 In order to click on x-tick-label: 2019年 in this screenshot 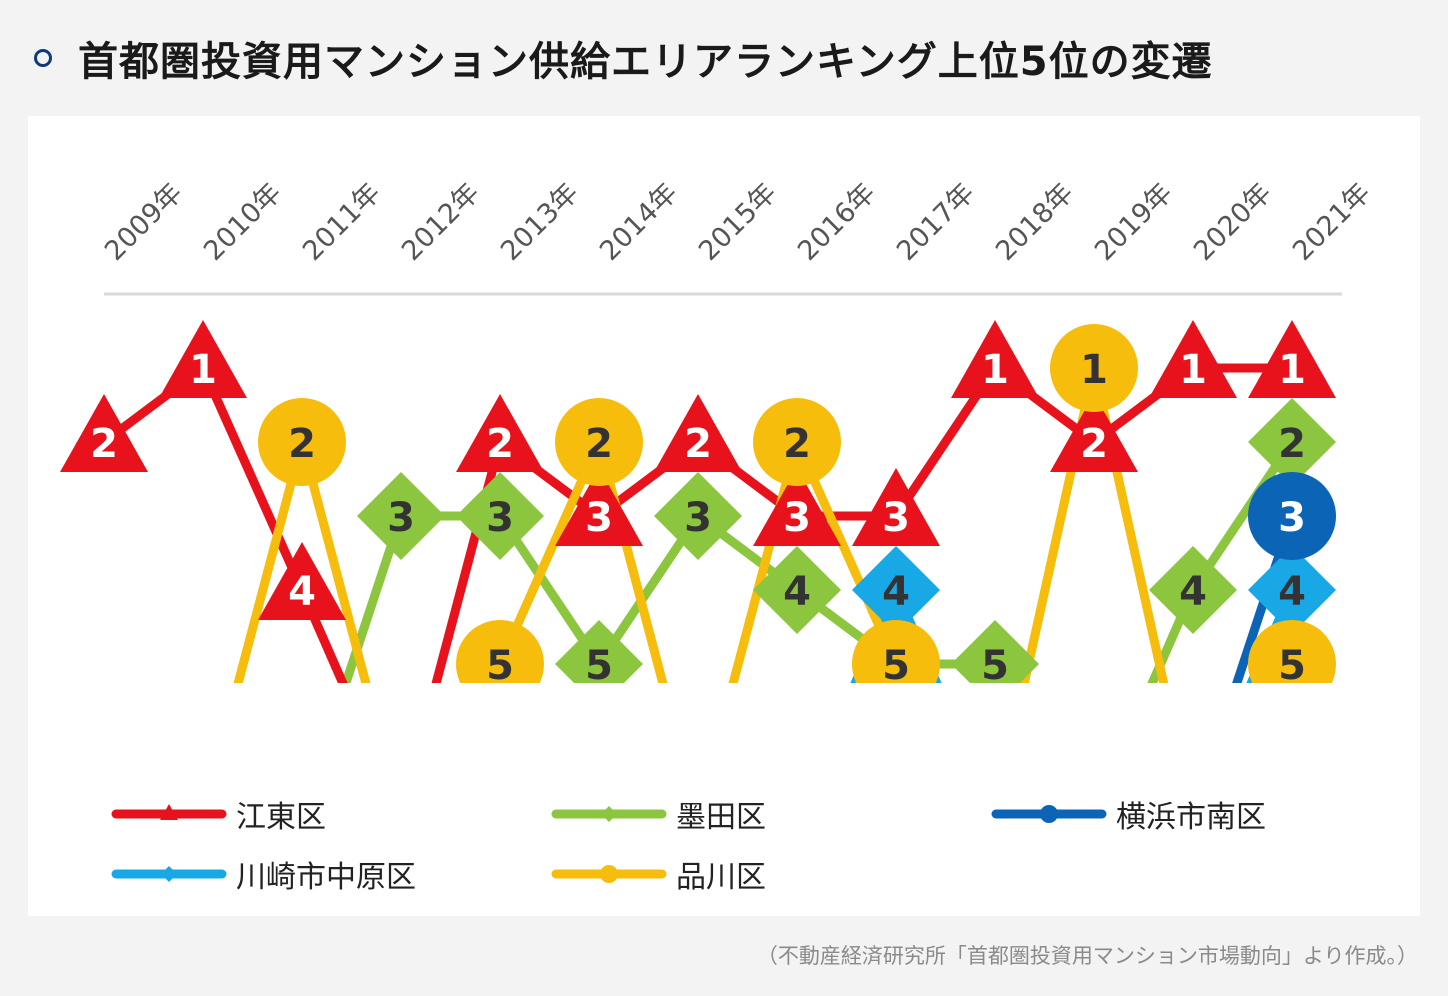, I will do `click(1134, 222)`.